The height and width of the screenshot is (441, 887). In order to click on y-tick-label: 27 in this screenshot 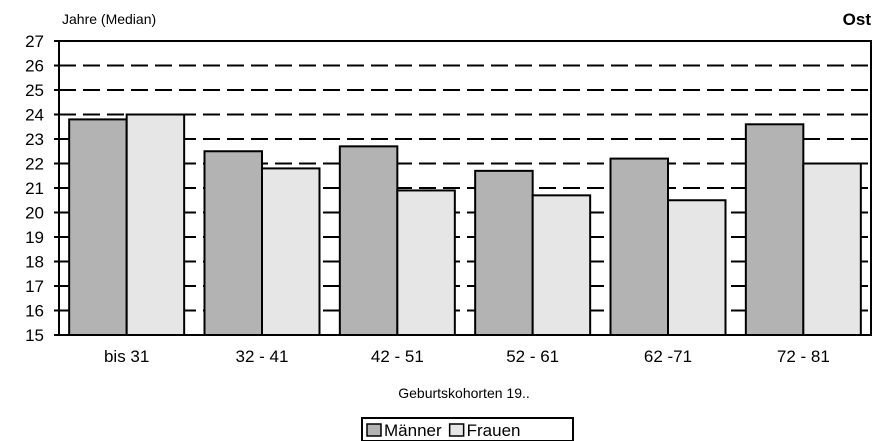, I will do `click(34, 41)`.